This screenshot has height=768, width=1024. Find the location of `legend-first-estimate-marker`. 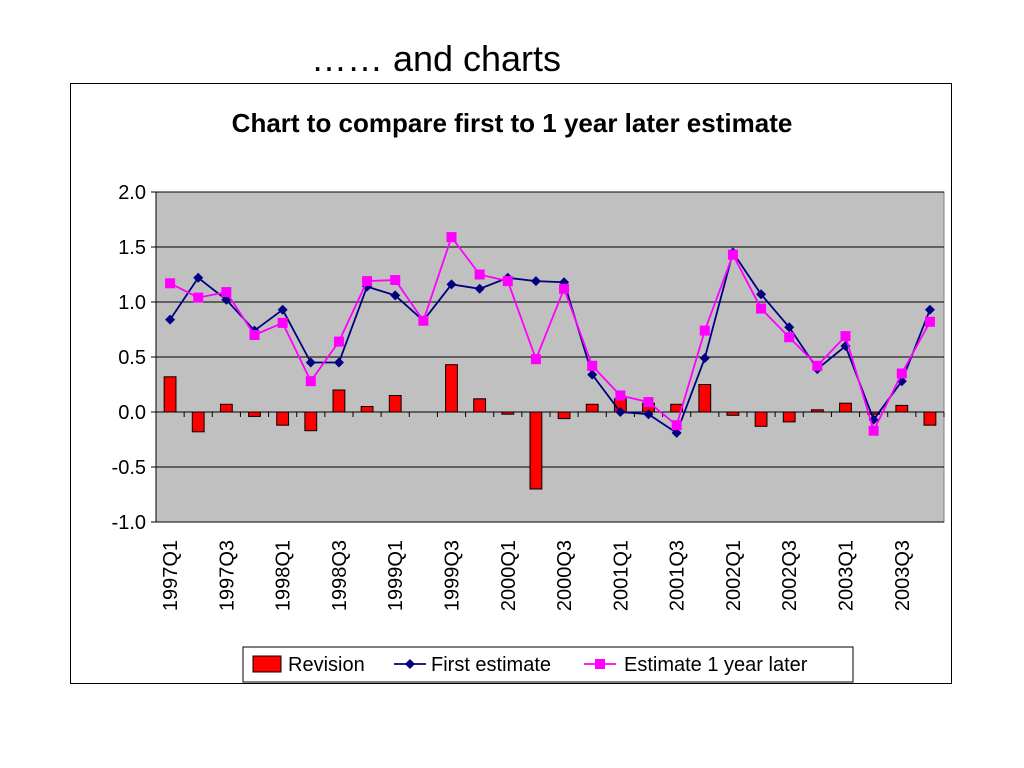

legend-first-estimate-marker is located at coordinates (410, 664).